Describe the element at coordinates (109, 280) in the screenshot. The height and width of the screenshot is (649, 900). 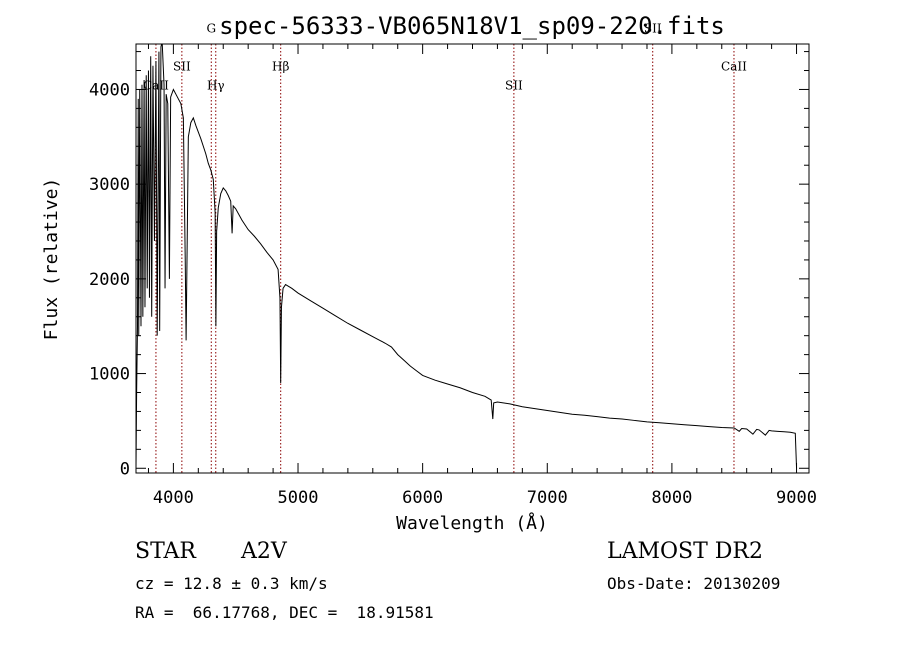
I see `y-tick-label: 2000` at that location.